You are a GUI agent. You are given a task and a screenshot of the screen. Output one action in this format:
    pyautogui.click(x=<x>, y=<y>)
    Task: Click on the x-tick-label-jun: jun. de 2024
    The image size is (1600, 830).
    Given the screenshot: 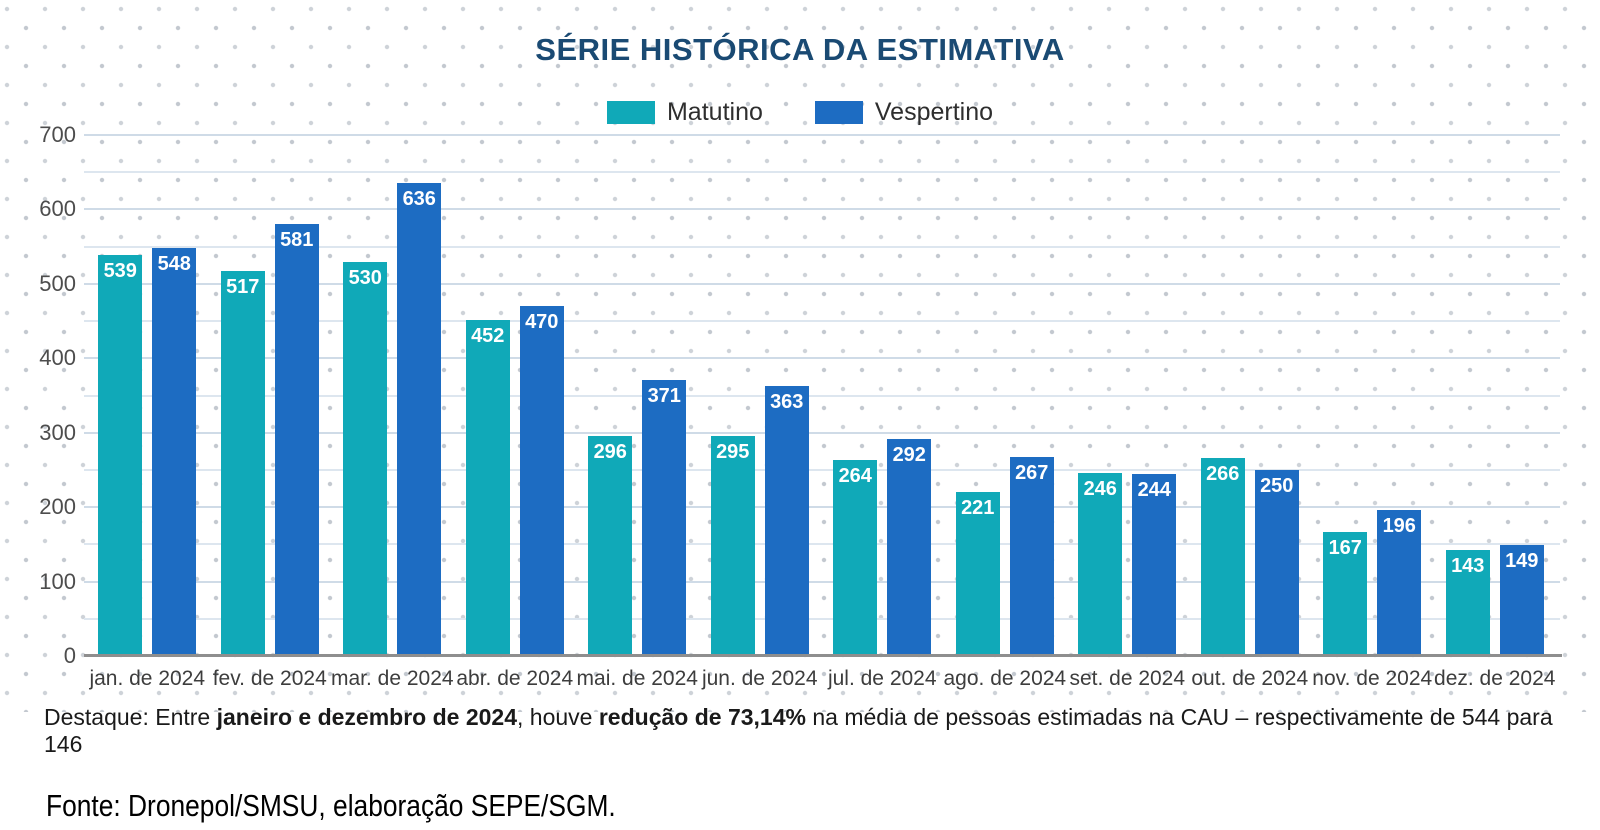 What is the action you would take?
    pyautogui.click(x=759, y=678)
    